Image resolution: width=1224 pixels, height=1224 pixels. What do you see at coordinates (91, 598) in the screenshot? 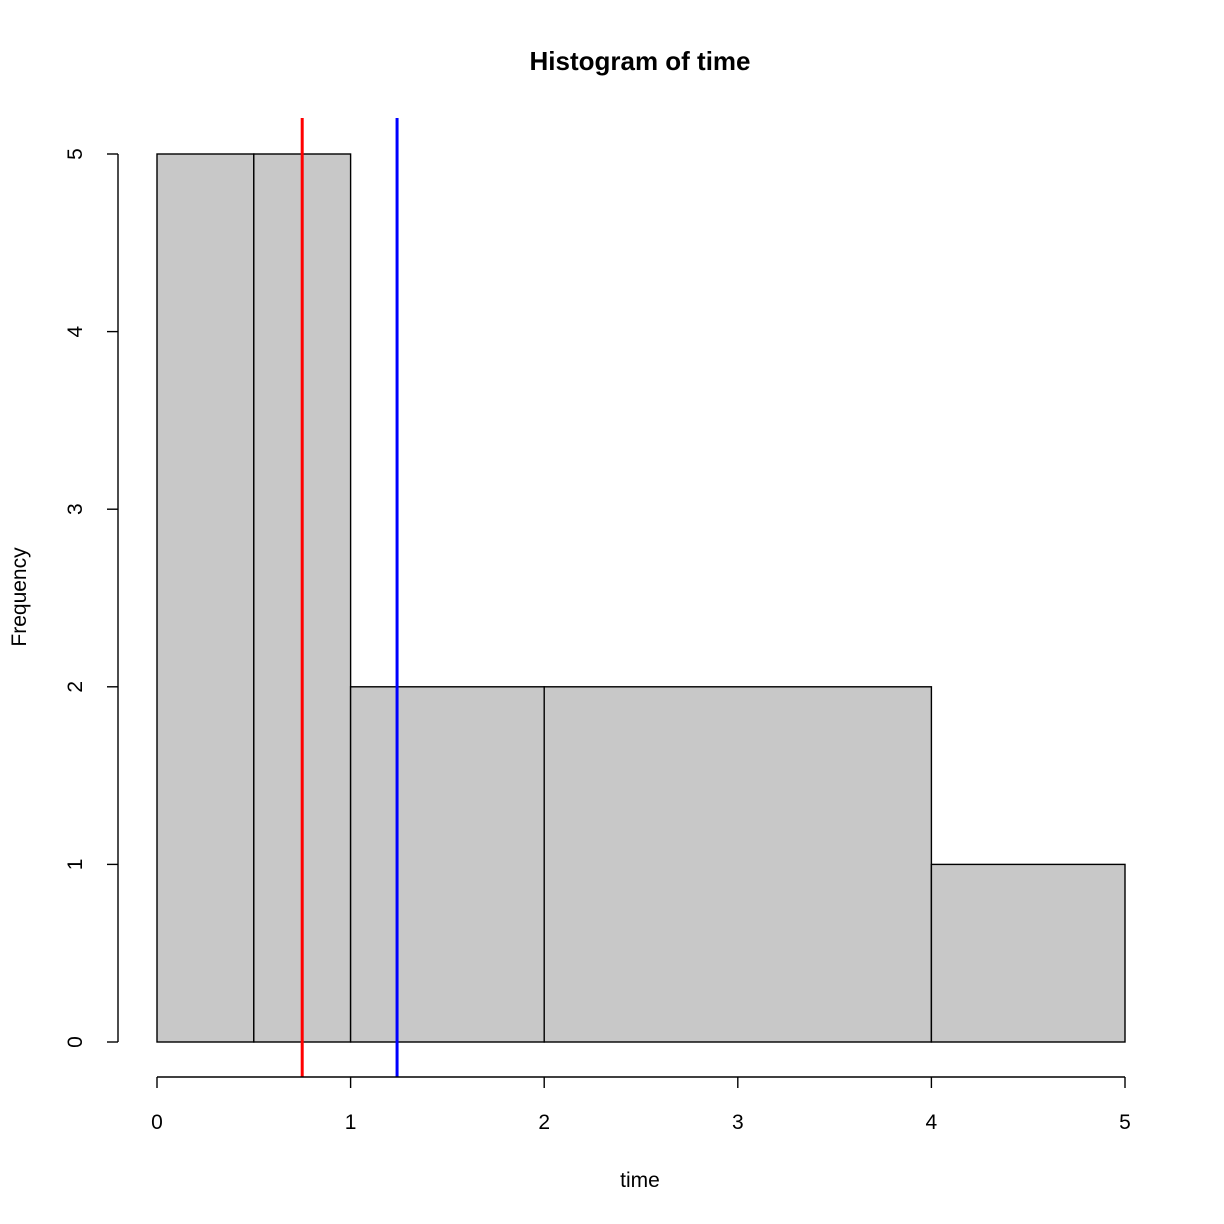
I see `y-axis: 0 1 2 3 4 5` at bounding box center [91, 598].